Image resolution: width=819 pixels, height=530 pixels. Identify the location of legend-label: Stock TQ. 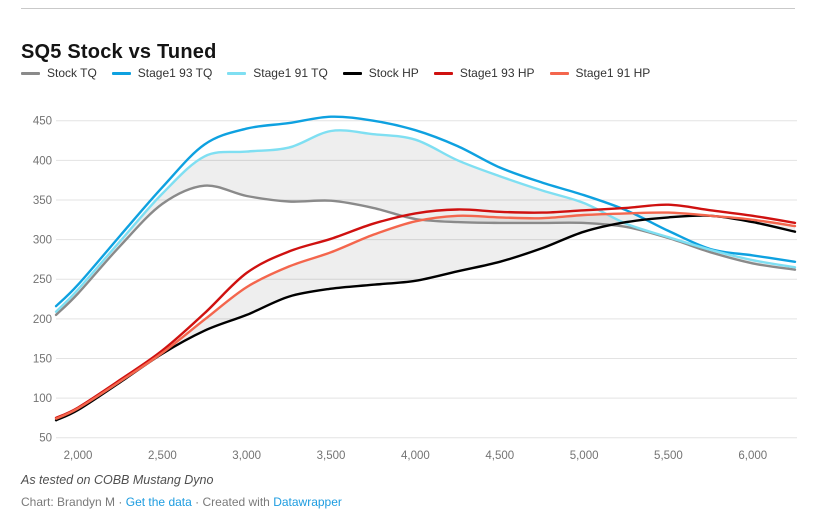
(72, 73).